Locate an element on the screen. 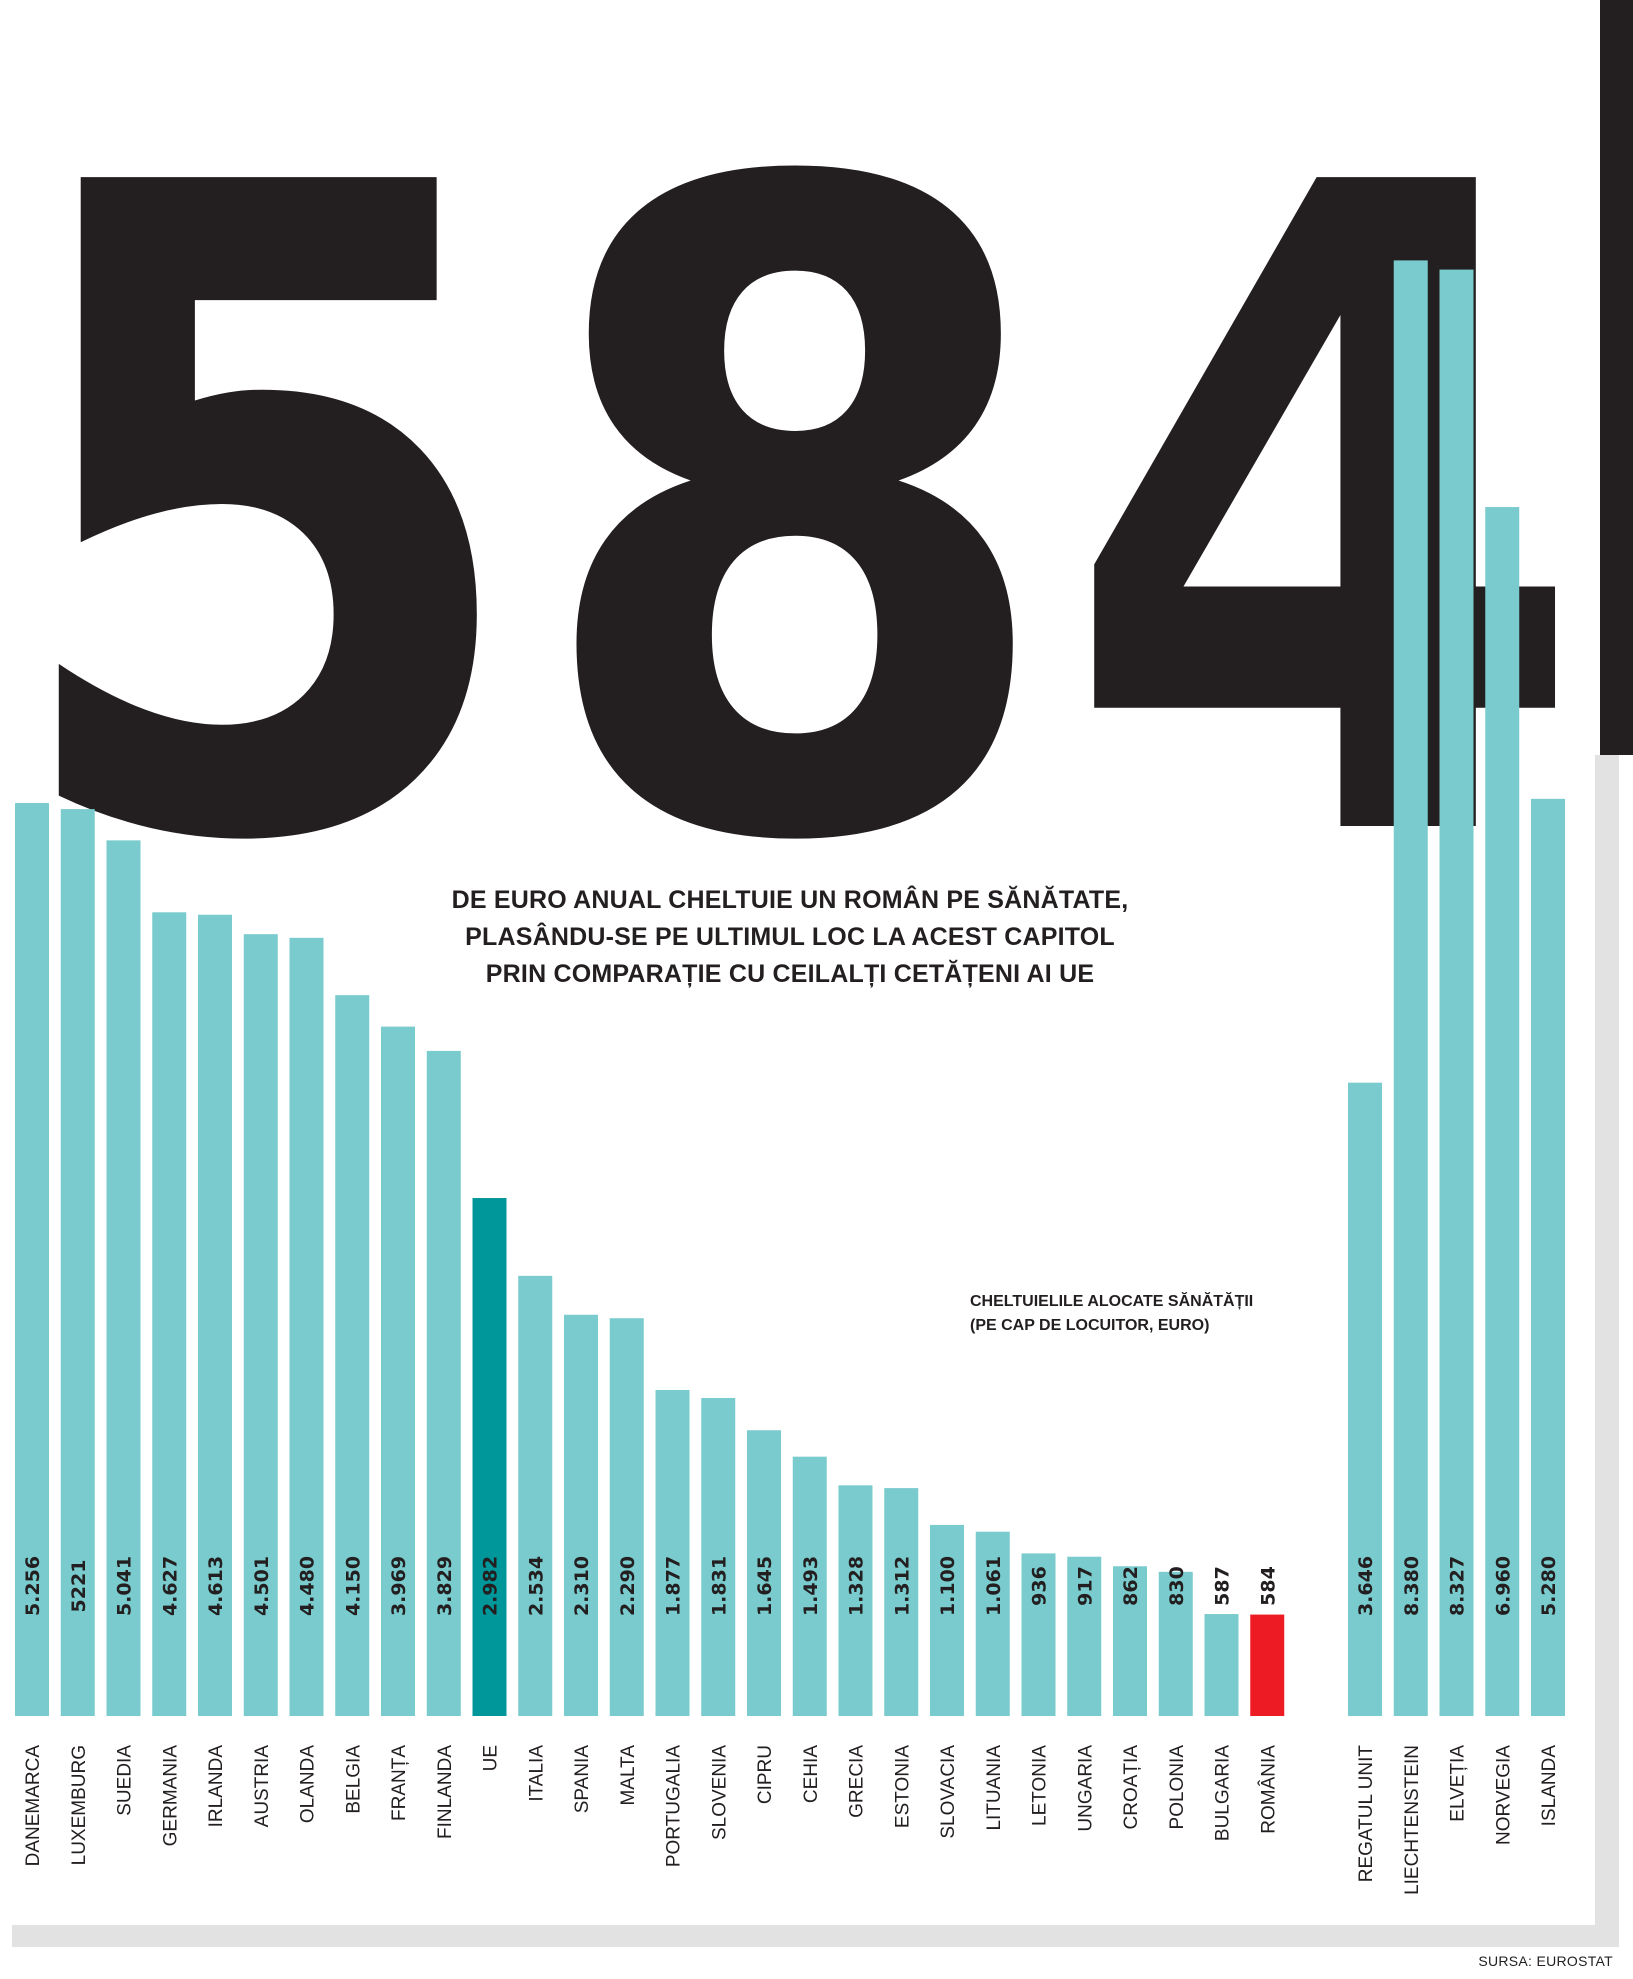 This screenshot has width=1633, height=1979. value-label-liechtenstein: 8.380 is located at coordinates (1412, 1586).